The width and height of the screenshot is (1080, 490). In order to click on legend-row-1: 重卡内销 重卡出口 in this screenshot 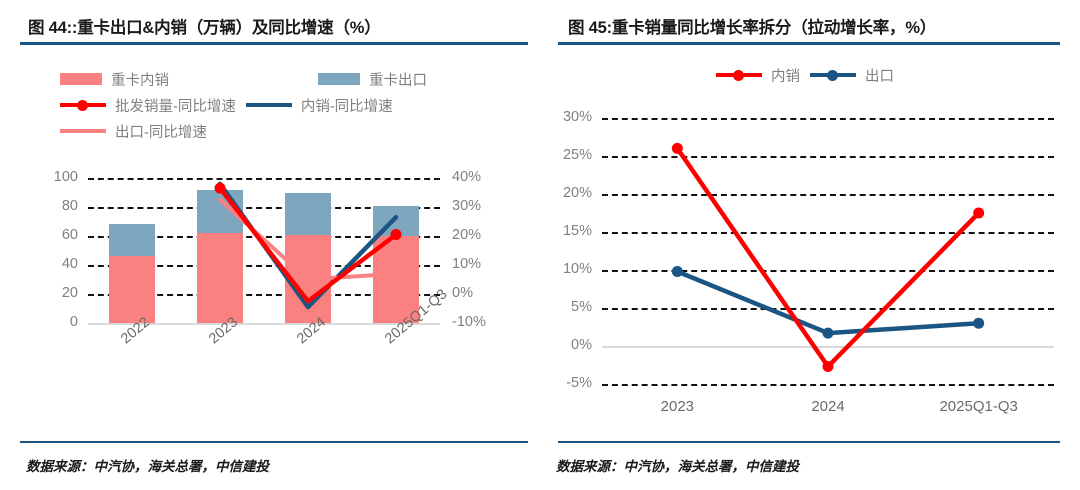, I will do `click(243, 79)`.